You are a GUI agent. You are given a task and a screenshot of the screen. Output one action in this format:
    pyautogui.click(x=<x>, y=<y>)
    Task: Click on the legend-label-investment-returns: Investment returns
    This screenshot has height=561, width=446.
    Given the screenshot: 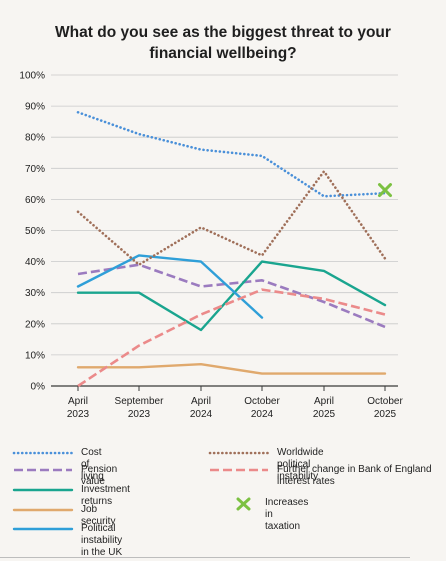 What is the action you would take?
    pyautogui.click(x=105, y=495)
    